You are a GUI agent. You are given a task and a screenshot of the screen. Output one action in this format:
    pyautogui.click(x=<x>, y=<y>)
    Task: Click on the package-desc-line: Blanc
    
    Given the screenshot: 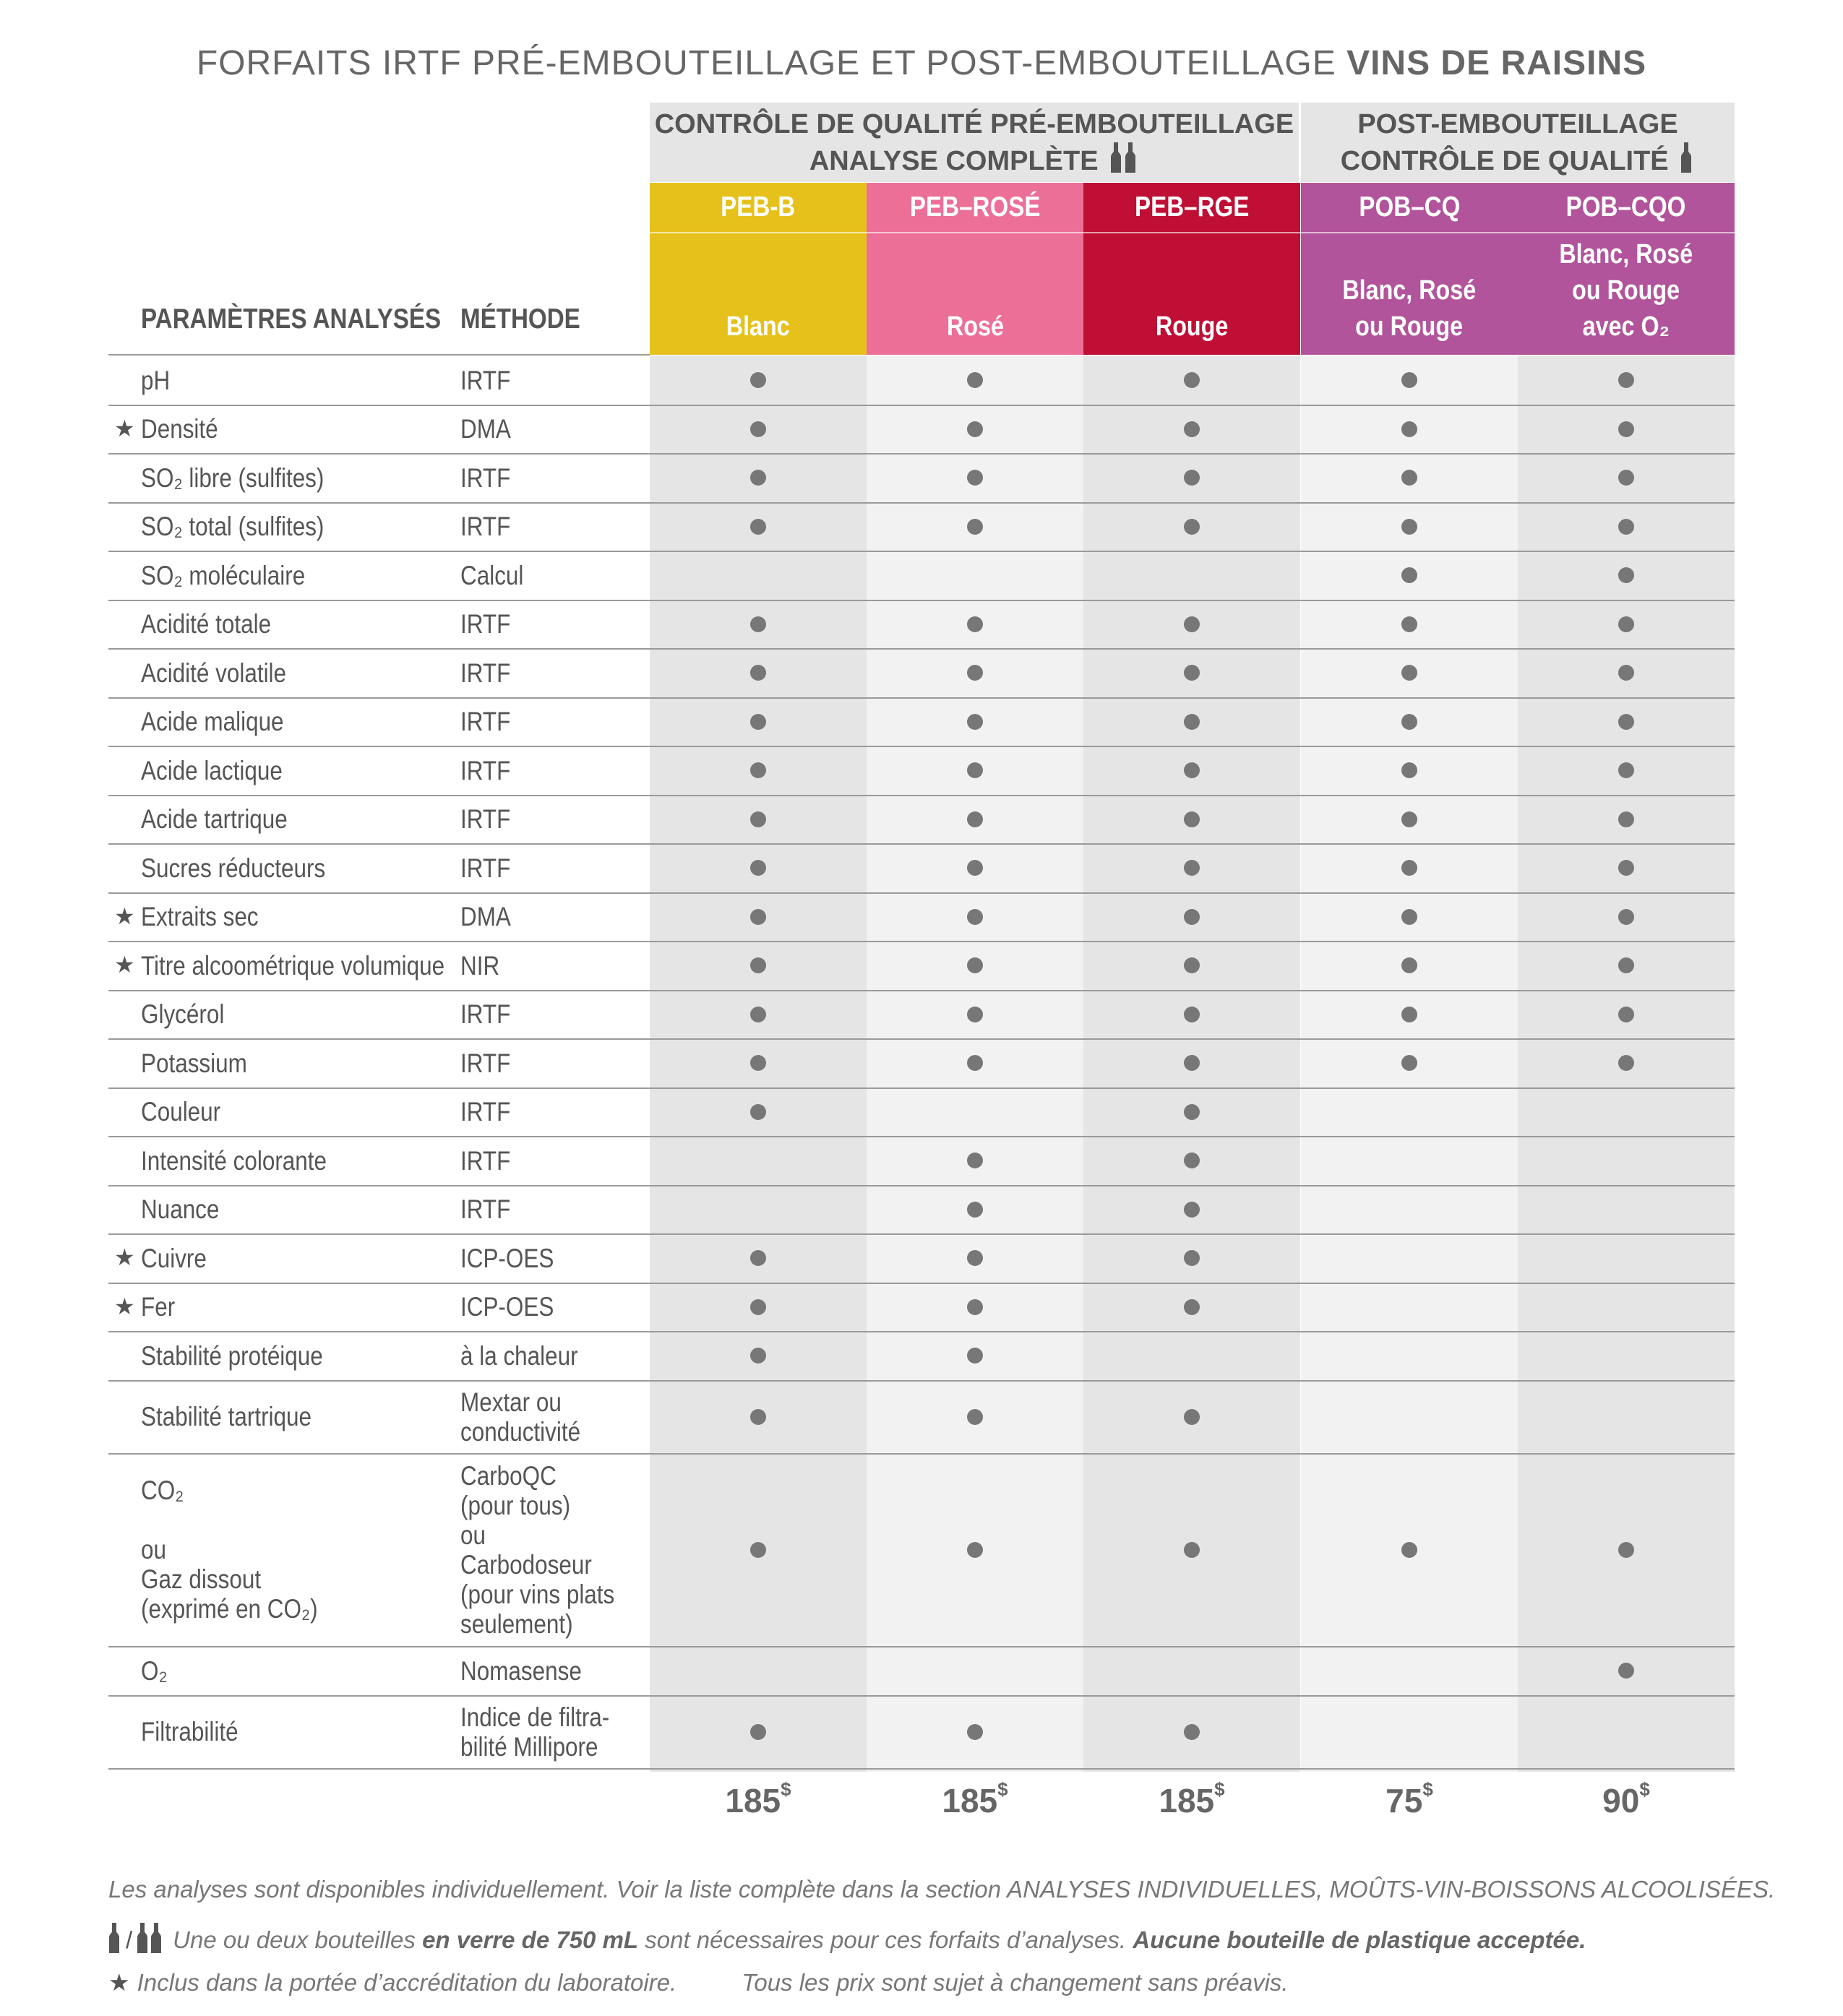 What is the action you would take?
    pyautogui.click(x=758, y=326)
    